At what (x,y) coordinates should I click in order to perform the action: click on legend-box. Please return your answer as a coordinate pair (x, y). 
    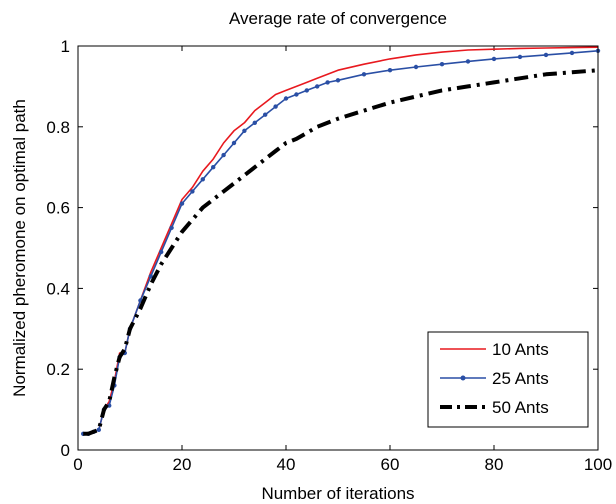
    Looking at the image, I should click on (508, 379).